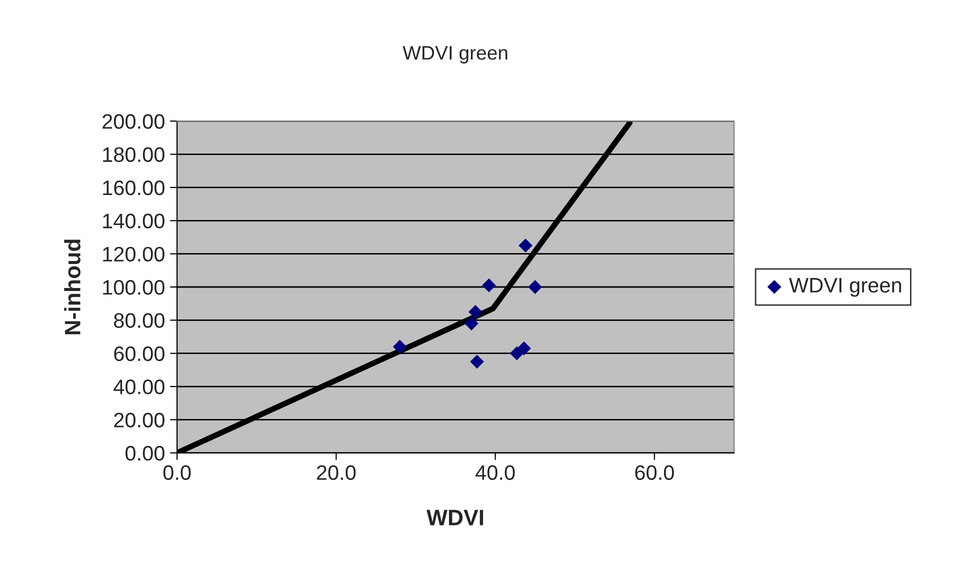 The image size is (957, 574). What do you see at coordinates (139, 420) in the screenshot?
I see `y-tick-label: 20.00` at bounding box center [139, 420].